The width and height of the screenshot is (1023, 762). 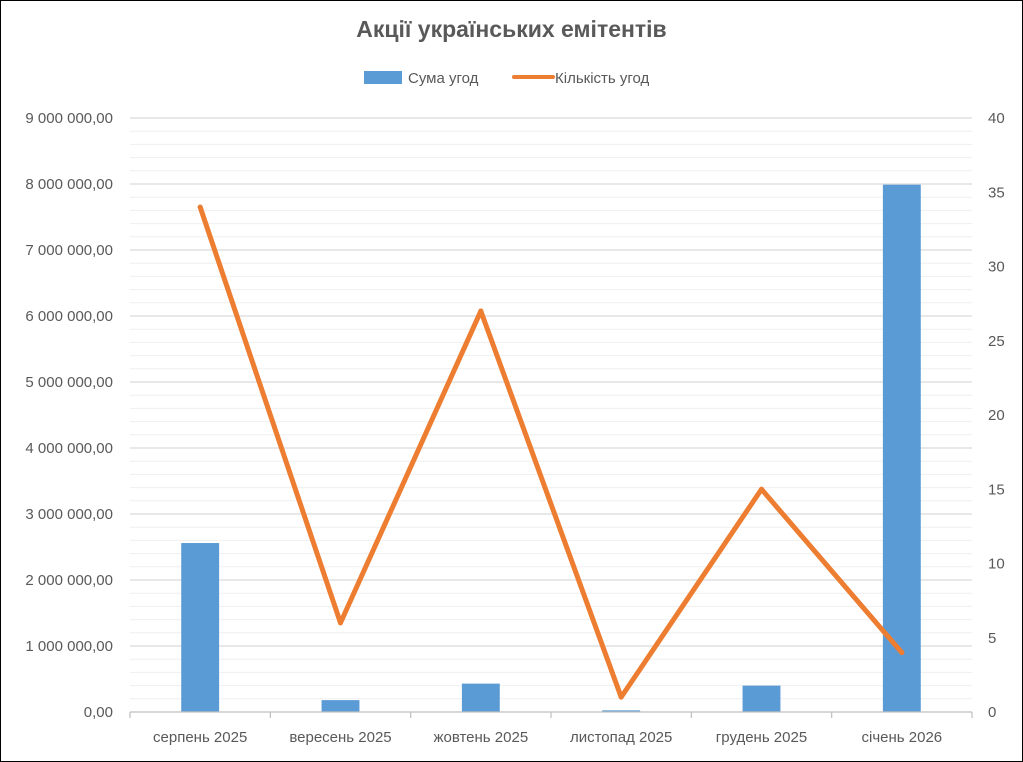 What do you see at coordinates (602, 78) in the screenshot?
I see `legend-label-line: Кількість угод` at bounding box center [602, 78].